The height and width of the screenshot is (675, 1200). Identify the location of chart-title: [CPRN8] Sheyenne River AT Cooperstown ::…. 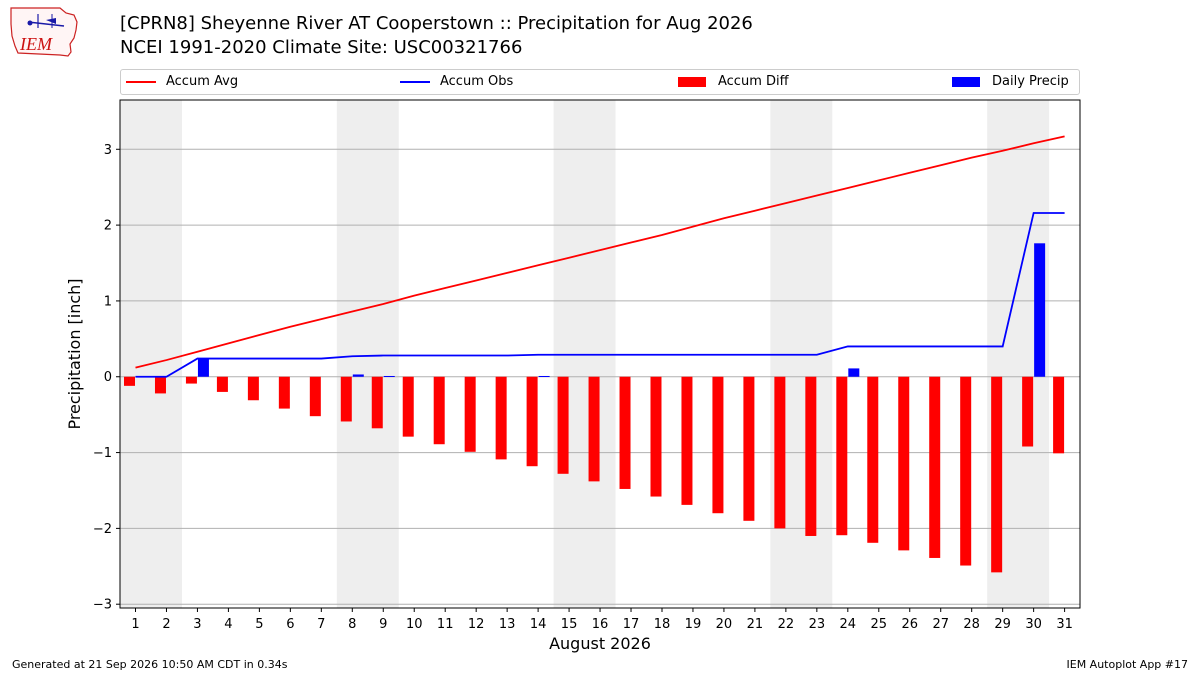
(436, 23).